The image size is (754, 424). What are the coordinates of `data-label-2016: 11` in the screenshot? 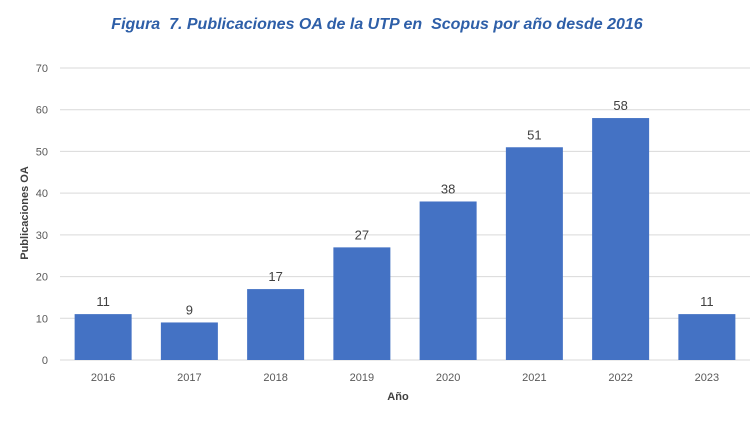 It's located at (103, 301).